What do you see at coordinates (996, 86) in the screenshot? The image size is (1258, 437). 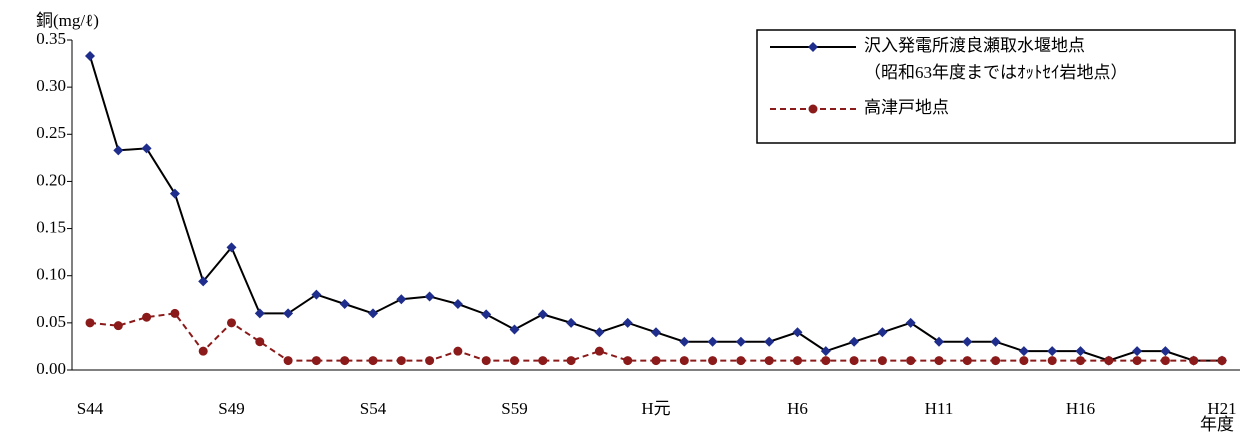 I see `legend` at bounding box center [996, 86].